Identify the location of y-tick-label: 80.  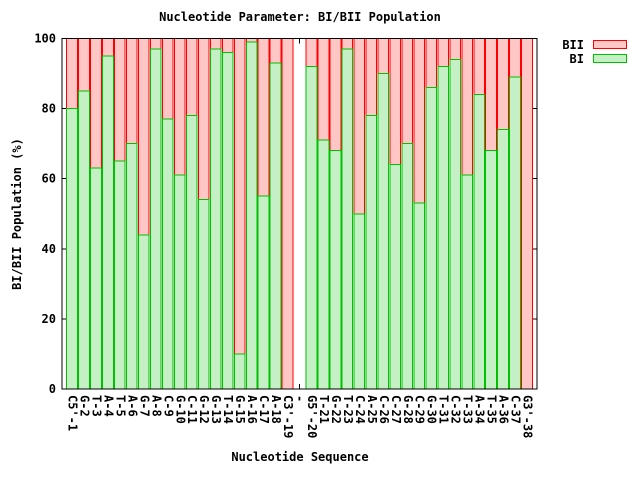
(49, 109).